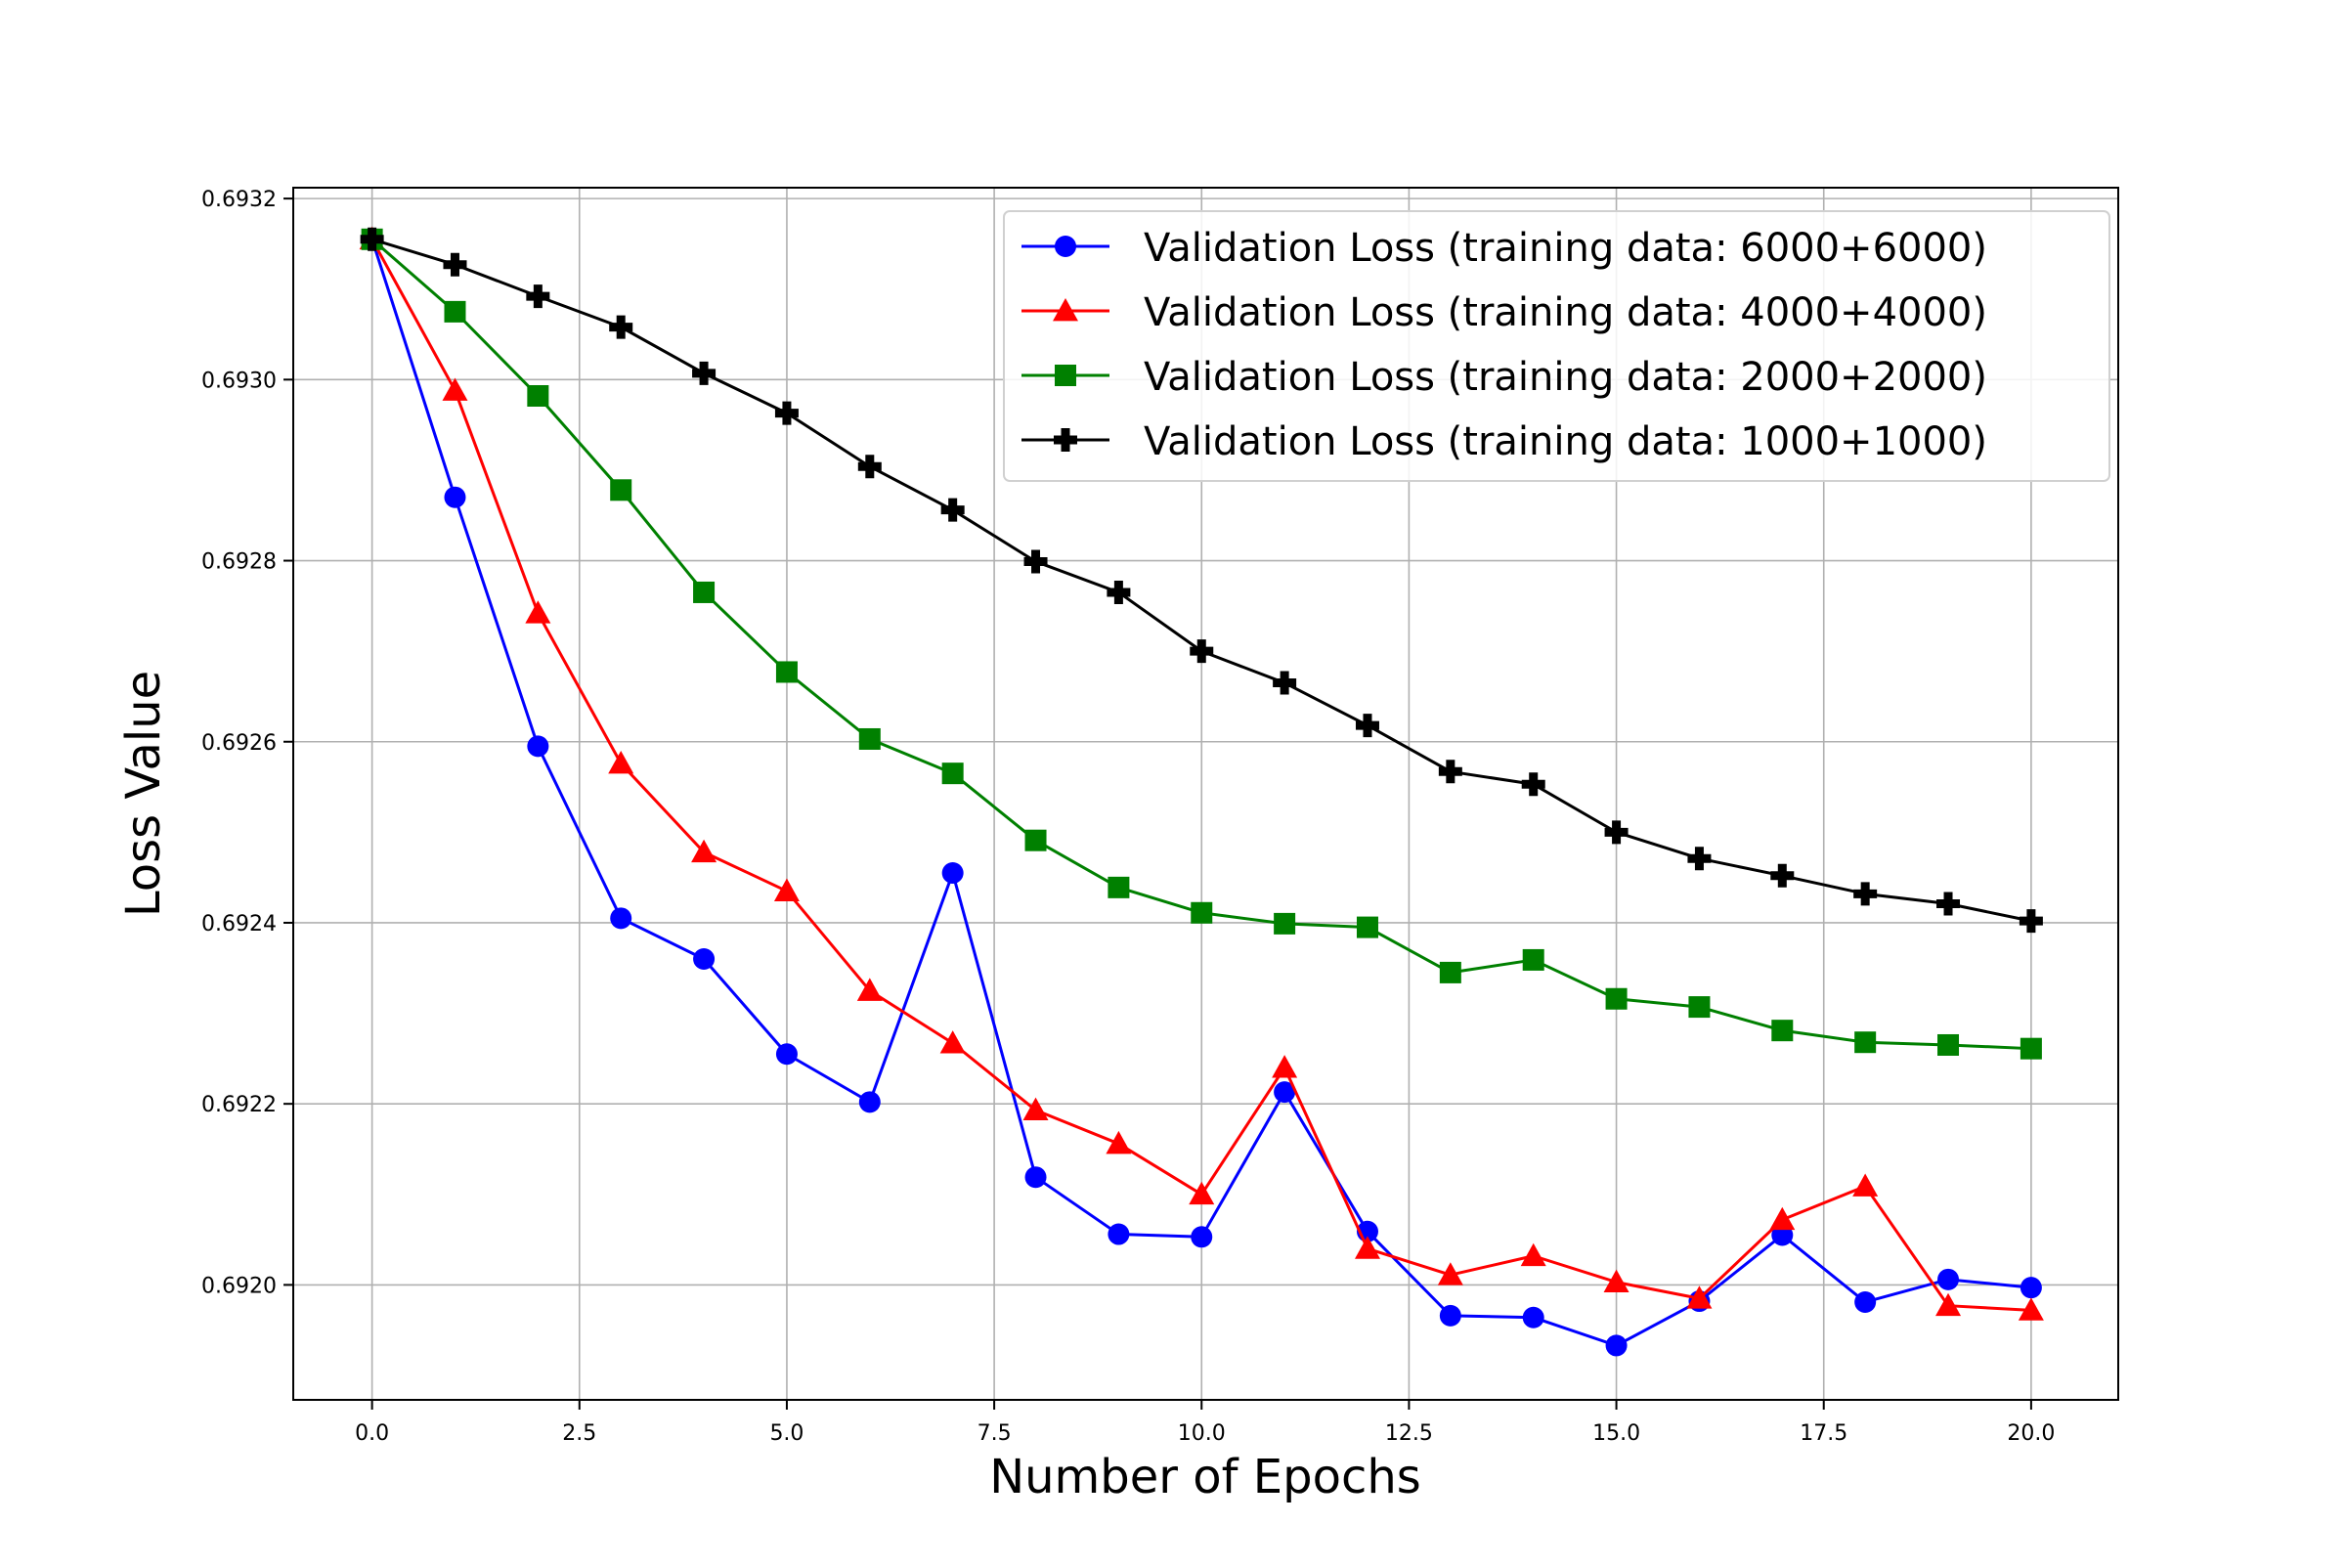  What do you see at coordinates (239, 1105) in the screenshot?
I see `y-tick-label: 0.6922` at bounding box center [239, 1105].